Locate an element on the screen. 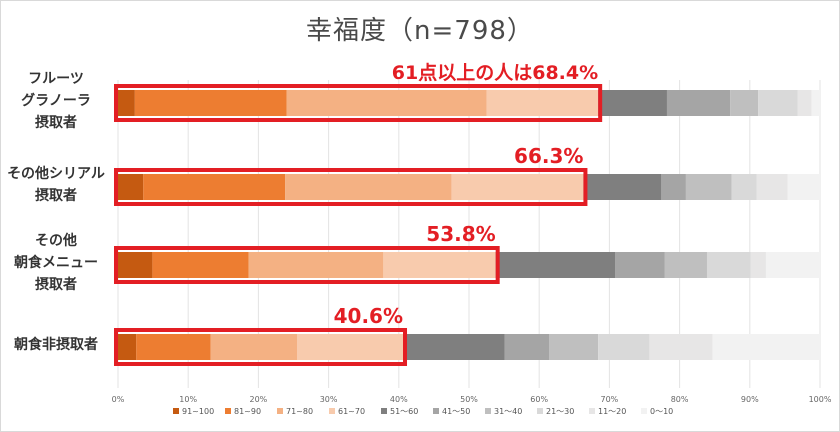 The height and width of the screenshot is (432, 840). category-label-line: その他 is located at coordinates (56, 241).